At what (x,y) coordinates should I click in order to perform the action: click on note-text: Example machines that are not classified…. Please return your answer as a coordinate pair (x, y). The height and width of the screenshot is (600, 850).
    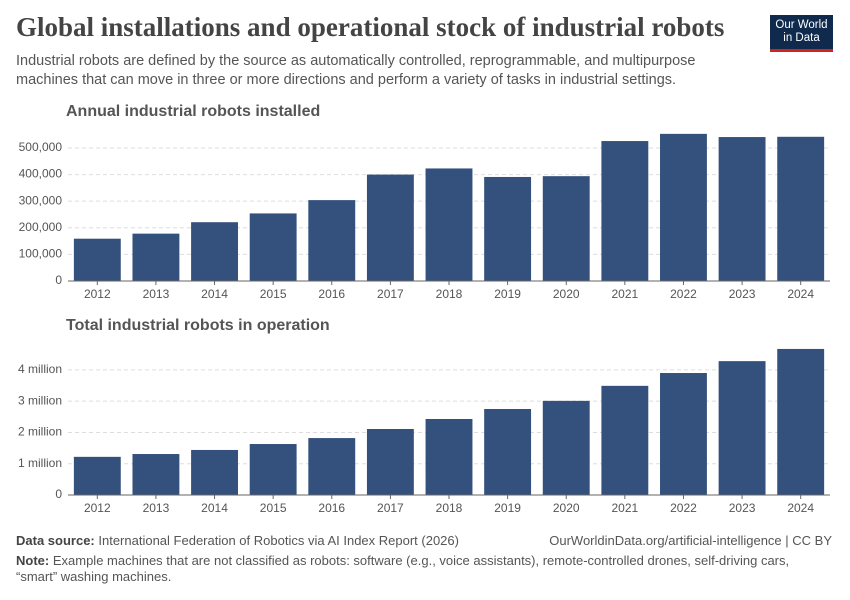
    Looking at the image, I should click on (403, 568).